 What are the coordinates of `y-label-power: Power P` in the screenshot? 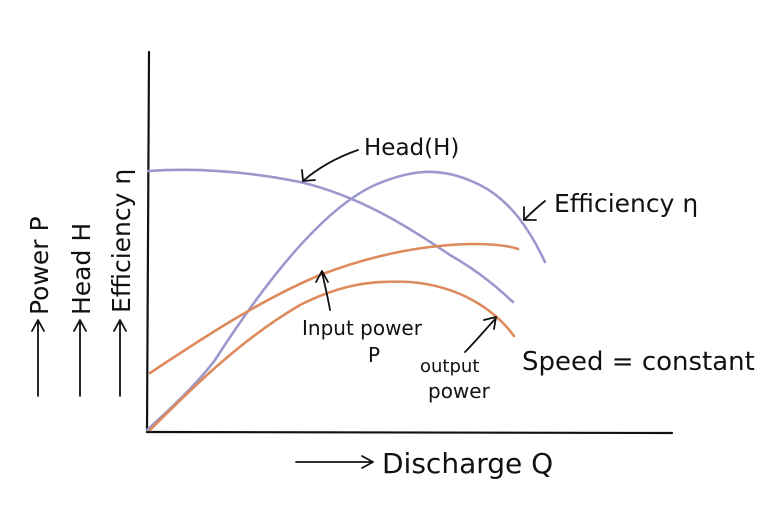 It's located at (39, 265).